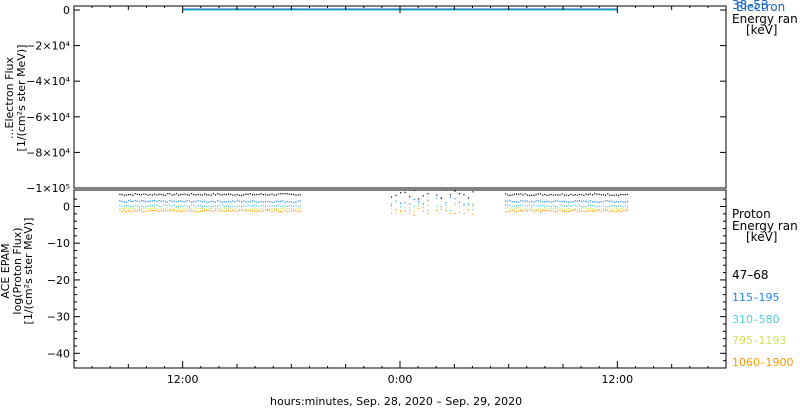  Describe the element at coordinates (183, 379) in the screenshot. I see `x-tick-label: 12:00` at that location.